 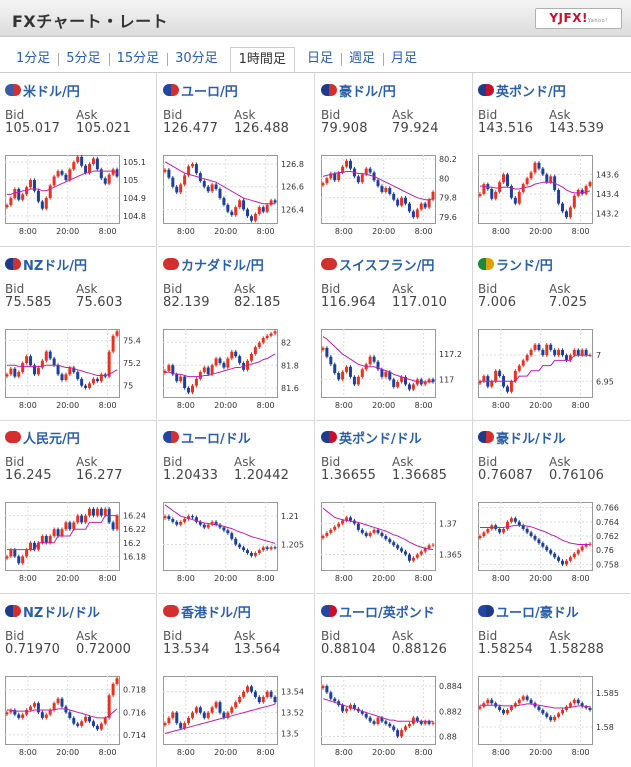 What do you see at coordinates (578, 18) in the screenshot?
I see `yjfx-logo: YJFX!Yahoo!` at bounding box center [578, 18].